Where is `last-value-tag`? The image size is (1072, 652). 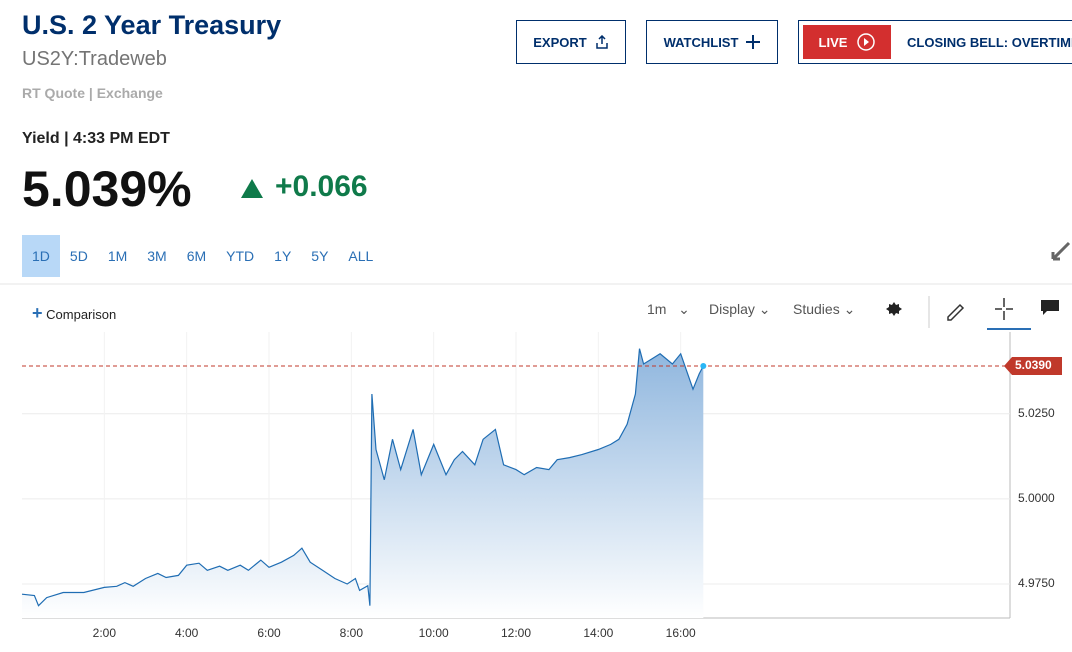
last-value-tag is located at coordinates (1033, 366).